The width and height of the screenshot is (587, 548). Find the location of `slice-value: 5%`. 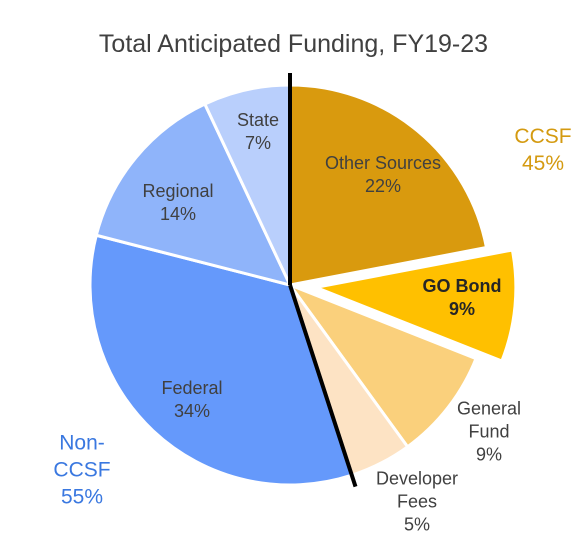

slice-value: 5% is located at coordinates (416, 524).